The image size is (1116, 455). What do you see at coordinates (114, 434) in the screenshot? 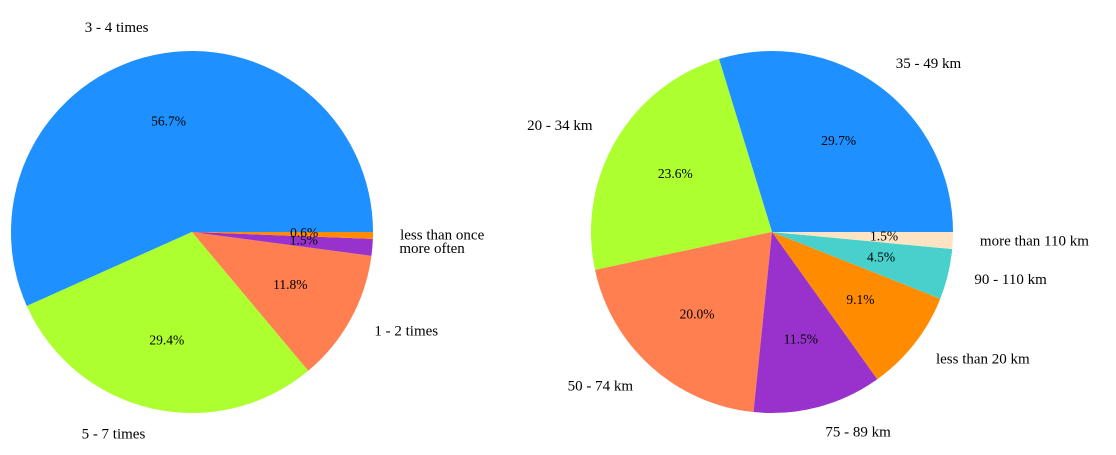
I see `slice-label: 5 - 7 times` at bounding box center [114, 434].